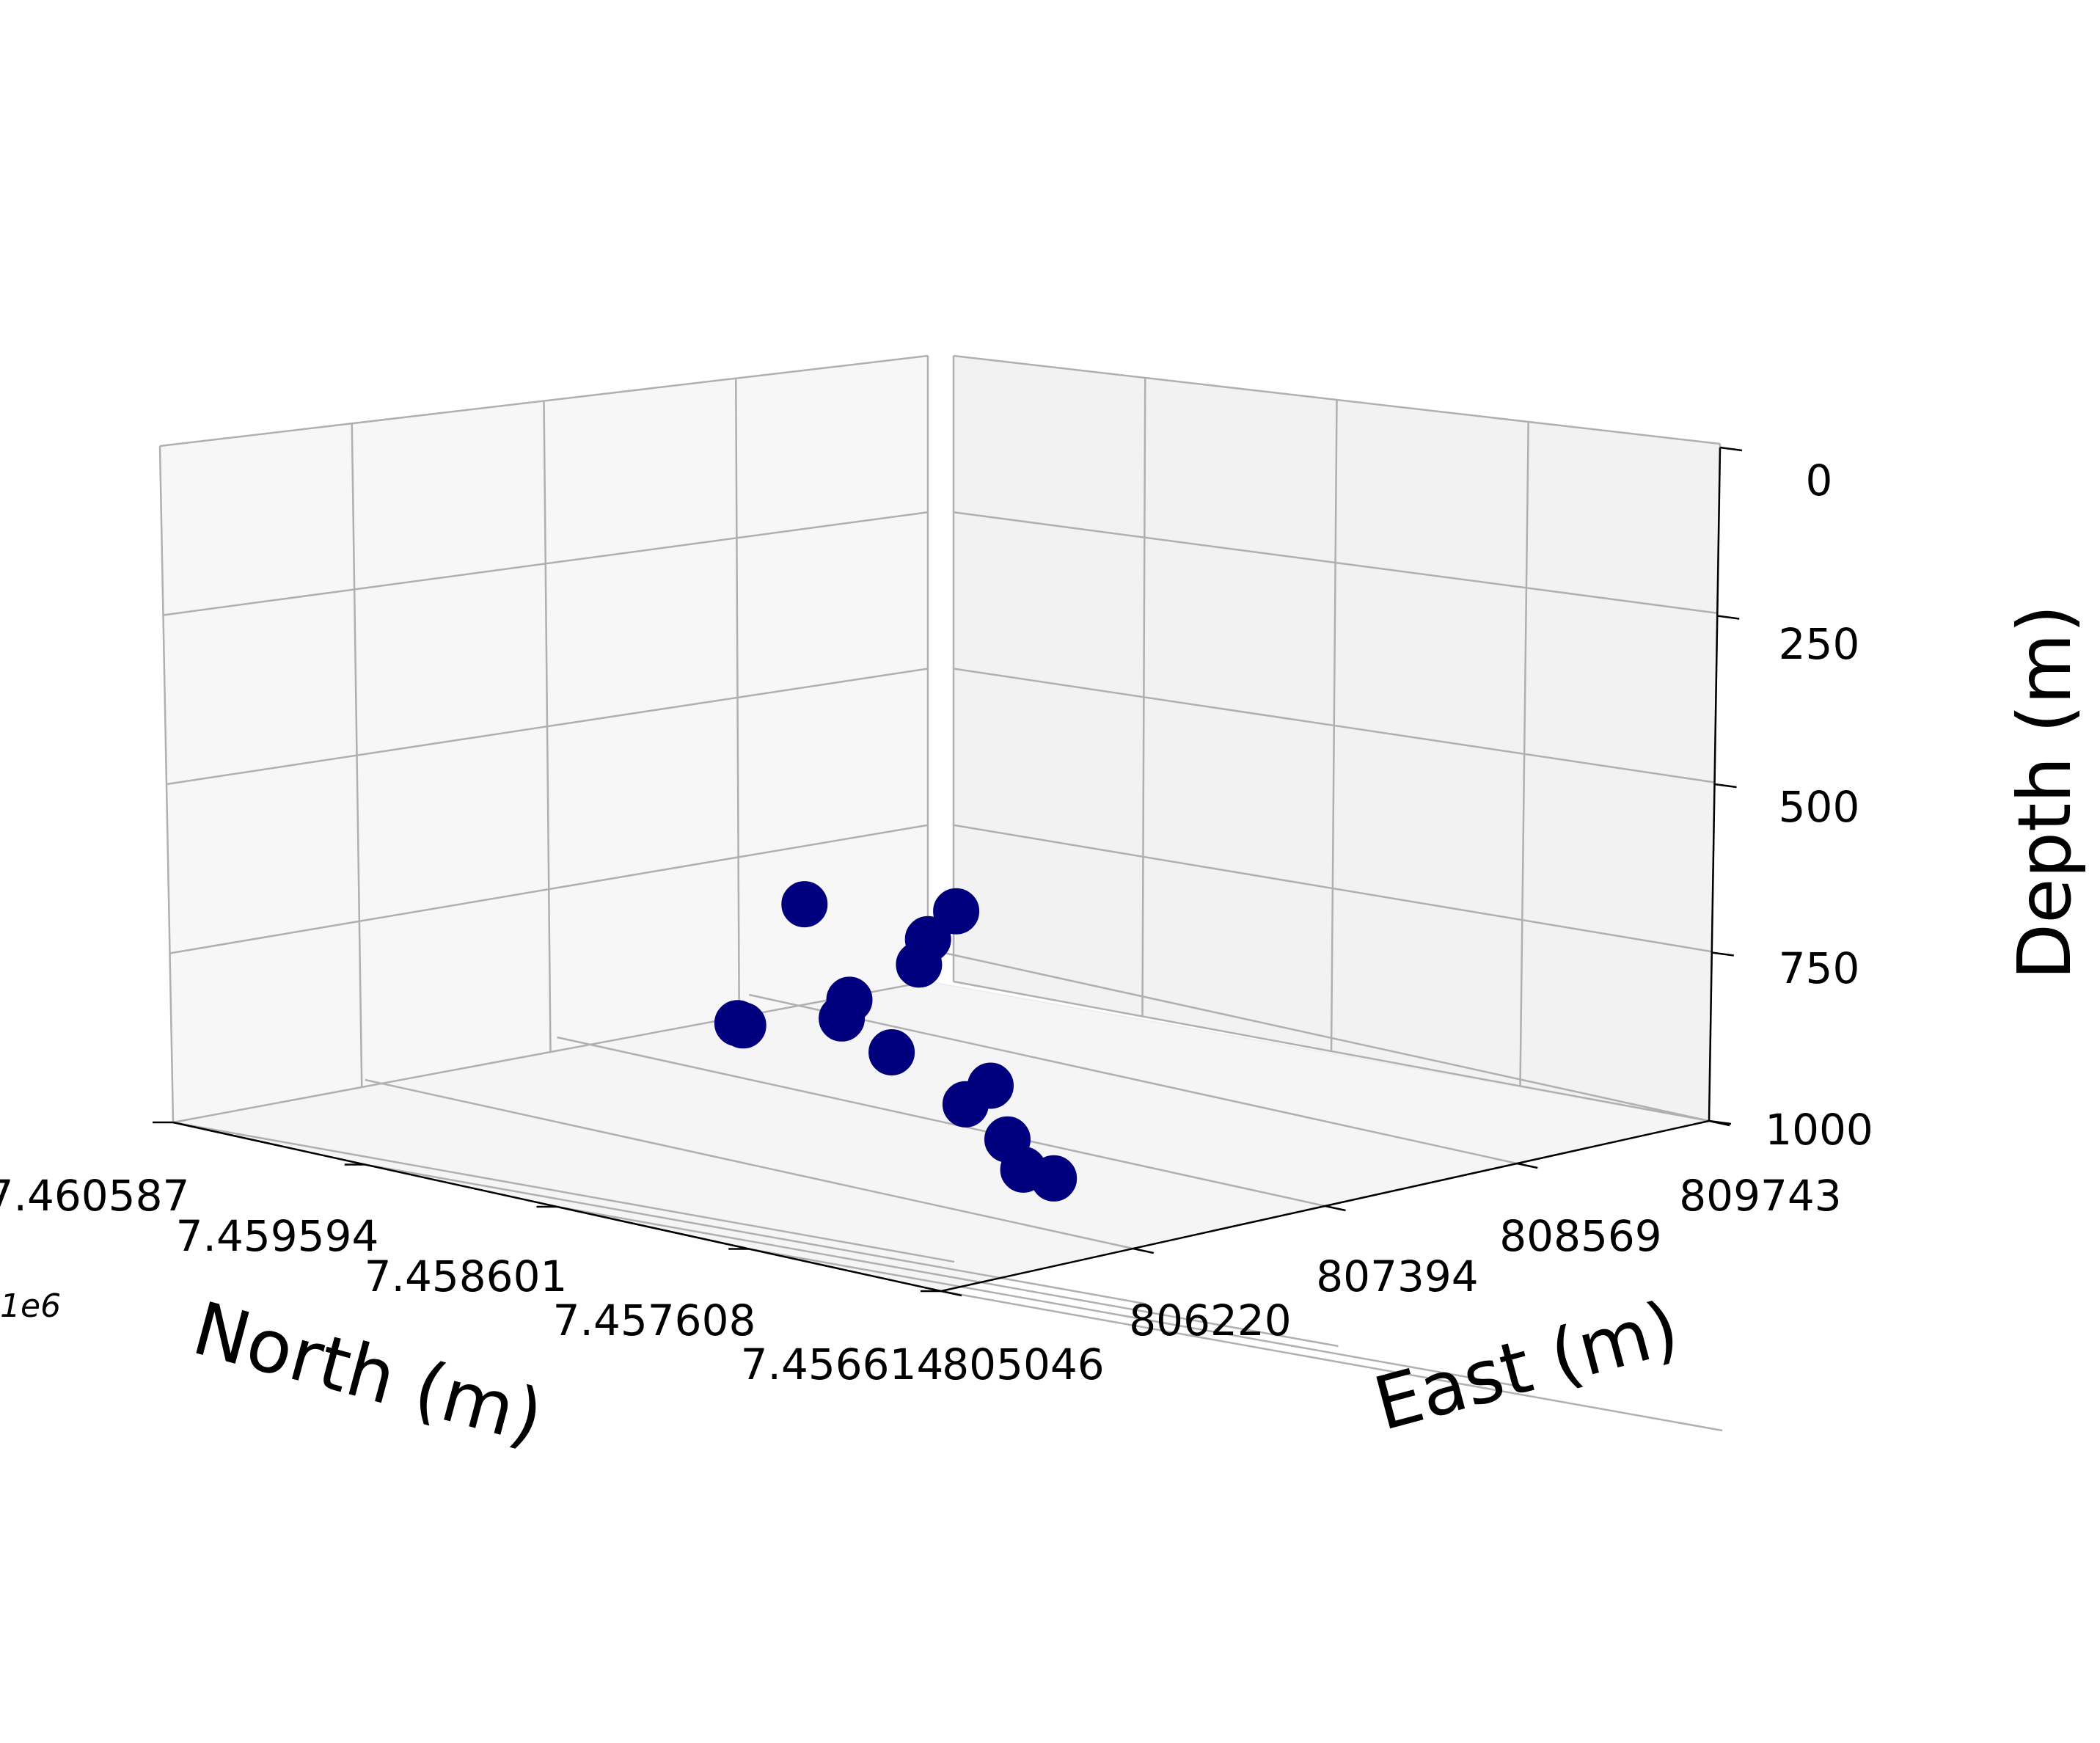 This screenshot has height=1743, width=2100. What do you see at coordinates (1760, 1196) in the screenshot?
I see `east-tick-label: 809743` at bounding box center [1760, 1196].